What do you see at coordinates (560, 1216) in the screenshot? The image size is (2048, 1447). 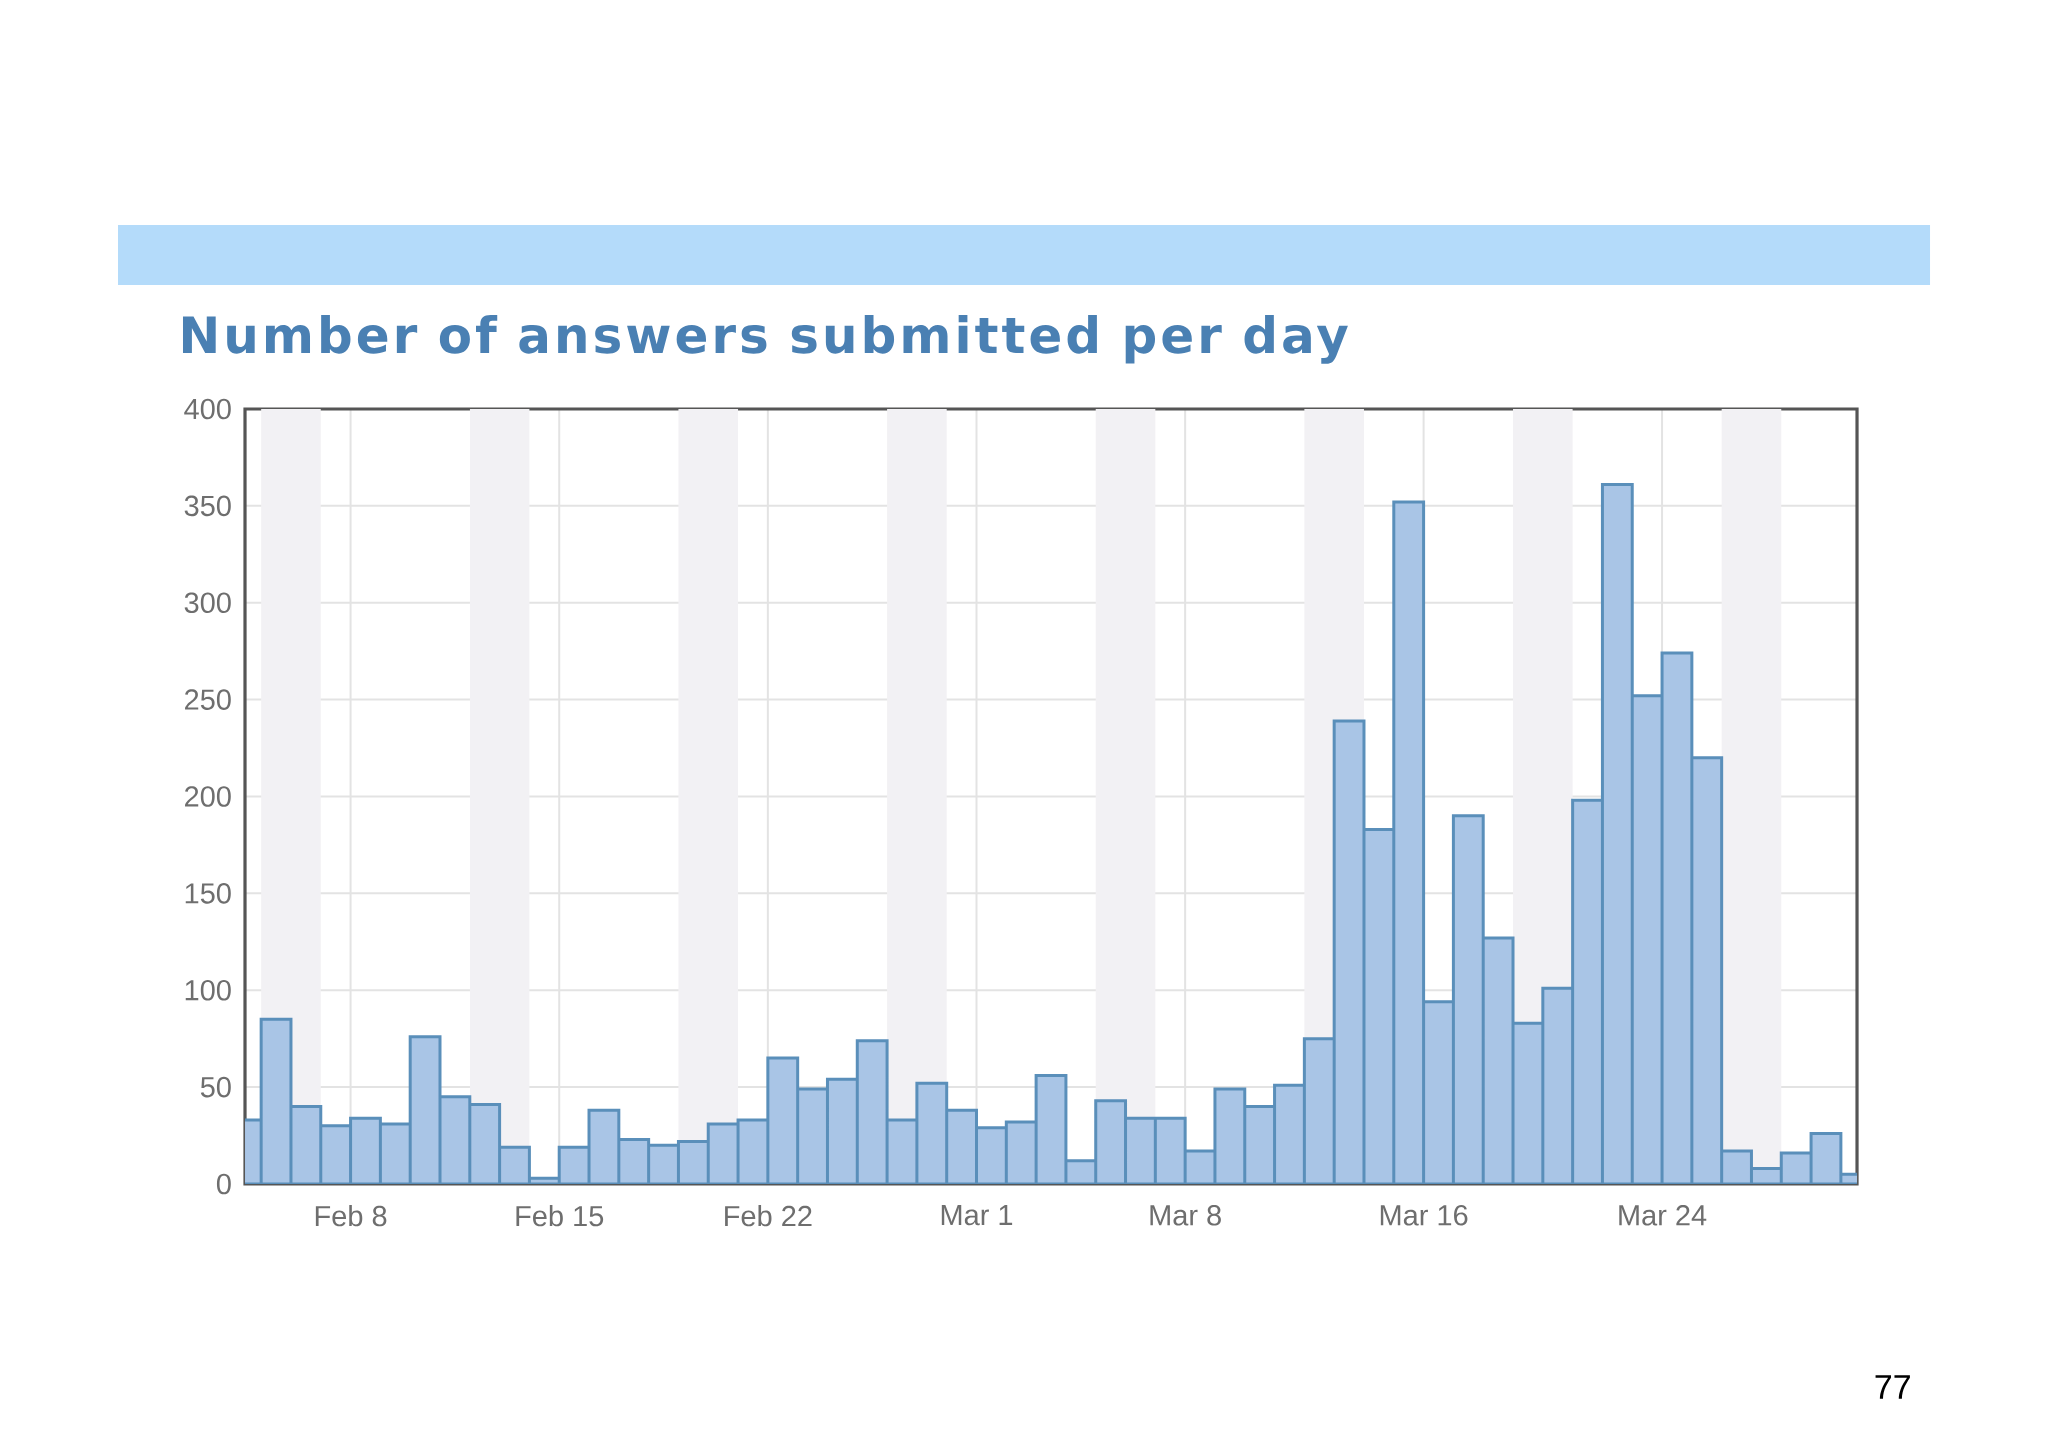 I see `x-tick-label: Feb 15` at bounding box center [560, 1216].